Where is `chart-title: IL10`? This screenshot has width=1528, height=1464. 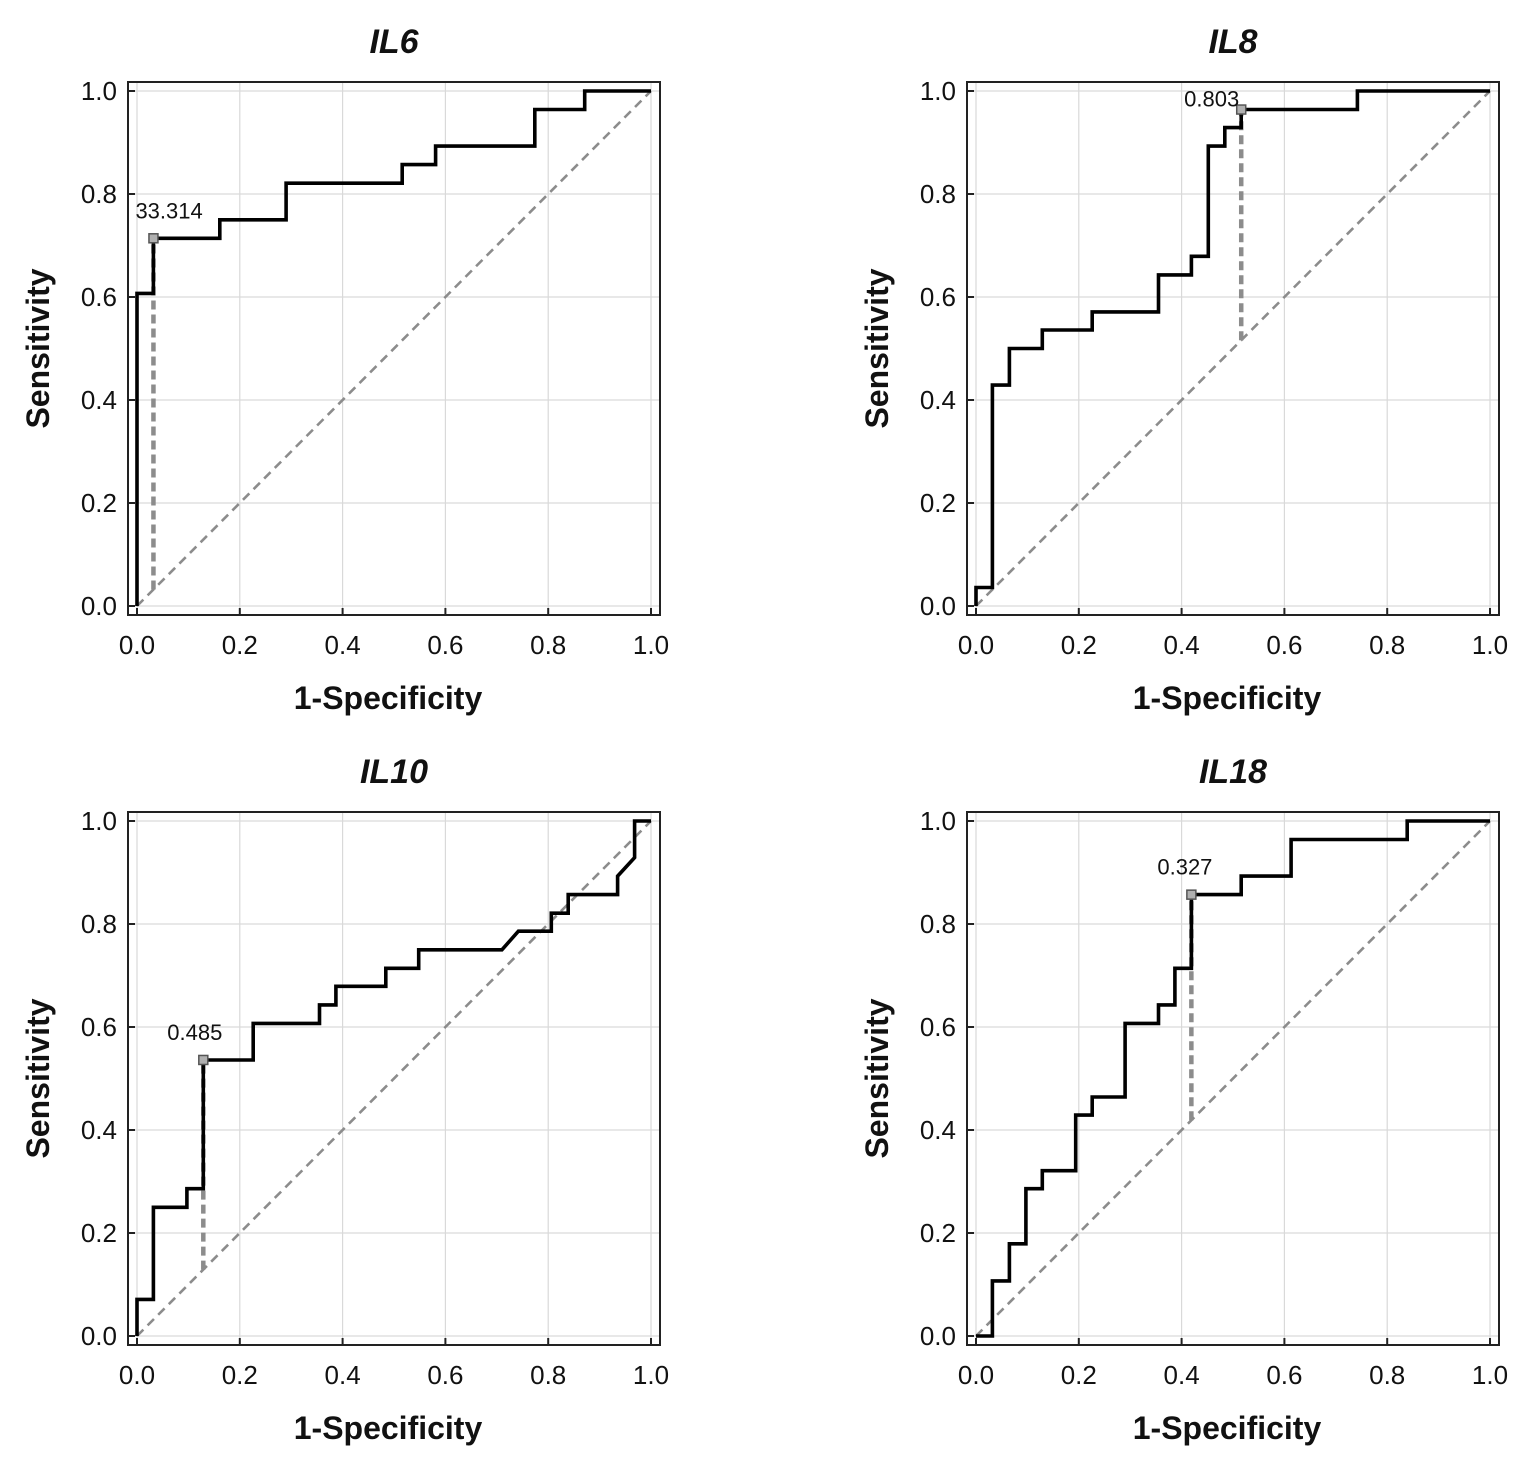
chart-title: IL10 is located at coordinates (394, 772).